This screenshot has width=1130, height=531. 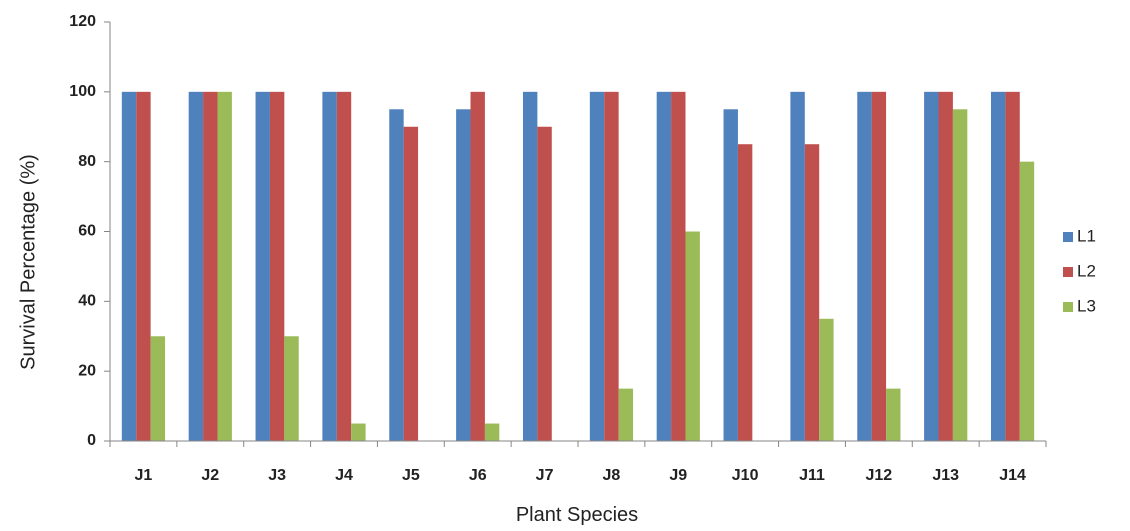 What do you see at coordinates (411, 475) in the screenshot?
I see `x-tick-label: J5` at bounding box center [411, 475].